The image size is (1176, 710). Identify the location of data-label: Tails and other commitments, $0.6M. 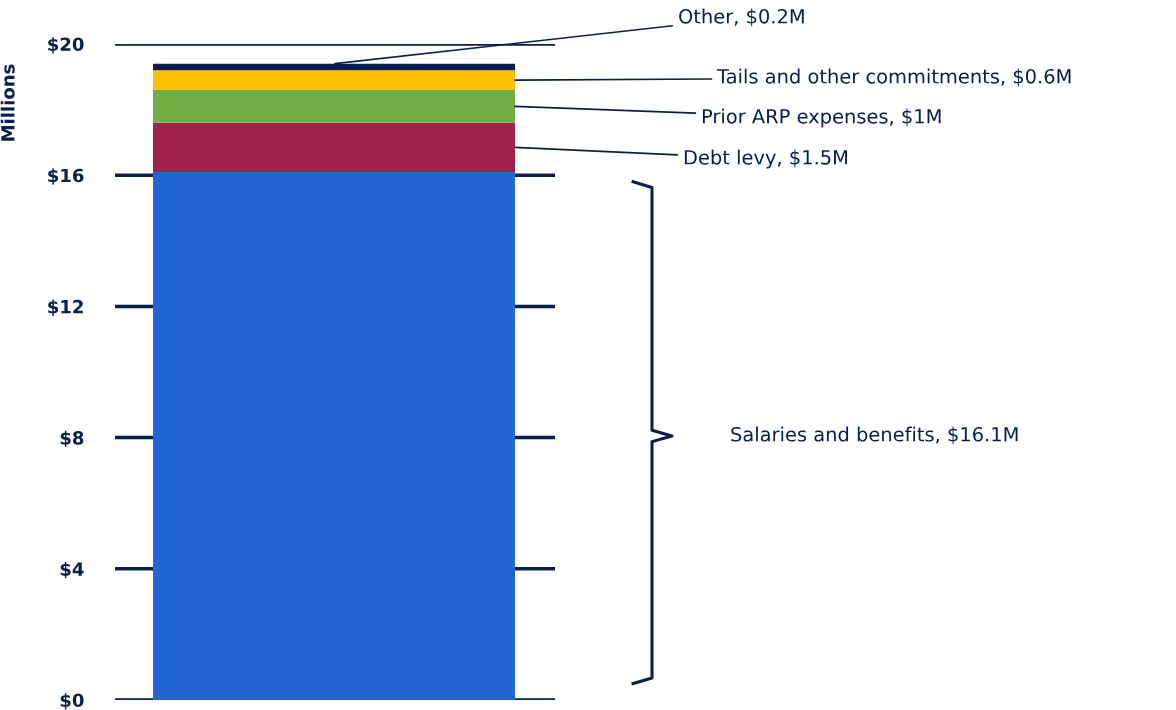
(893, 77).